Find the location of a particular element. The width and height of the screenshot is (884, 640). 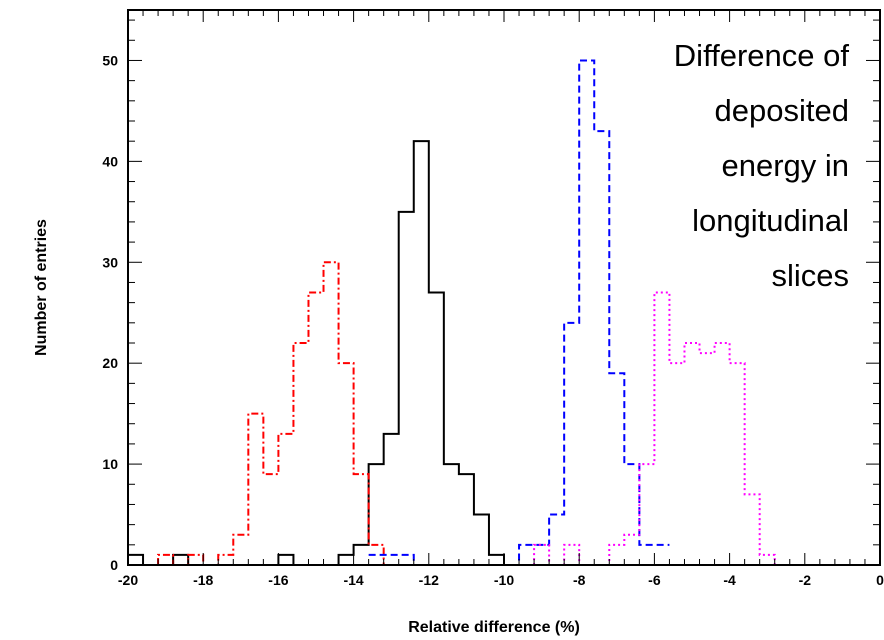

series-2-line is located at coordinates (271, 413).